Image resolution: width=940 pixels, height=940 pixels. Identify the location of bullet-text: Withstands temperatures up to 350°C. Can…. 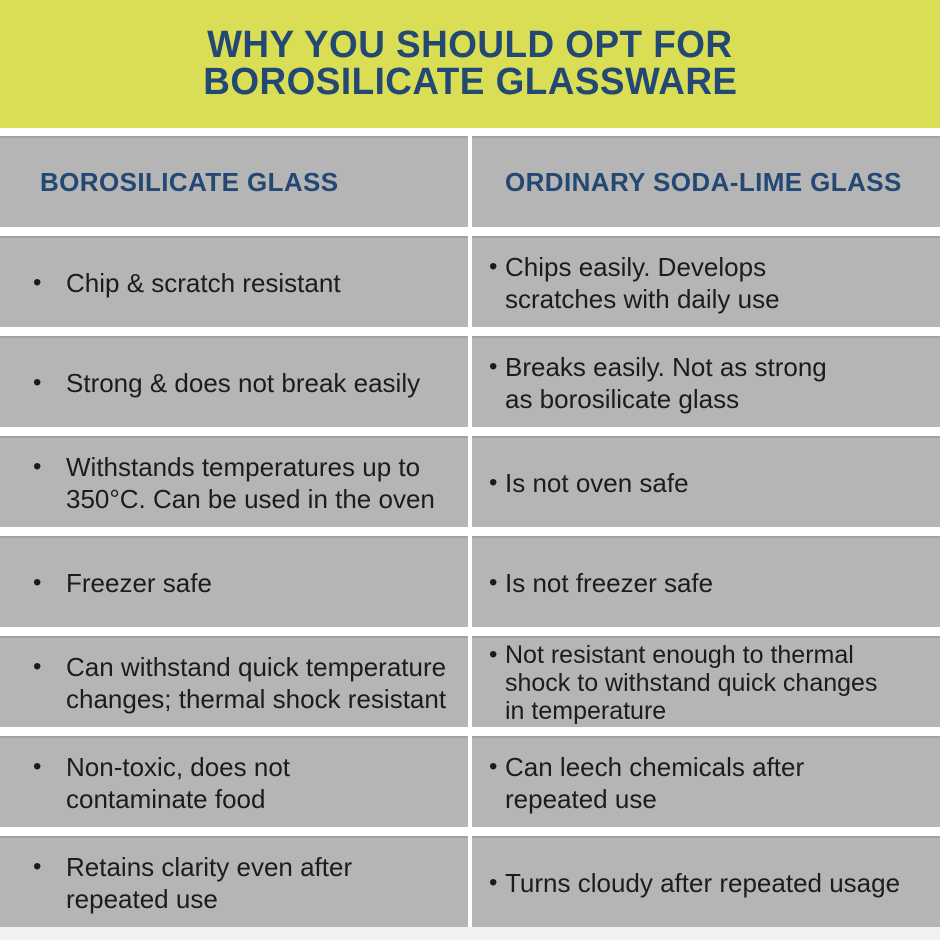
(238, 483).